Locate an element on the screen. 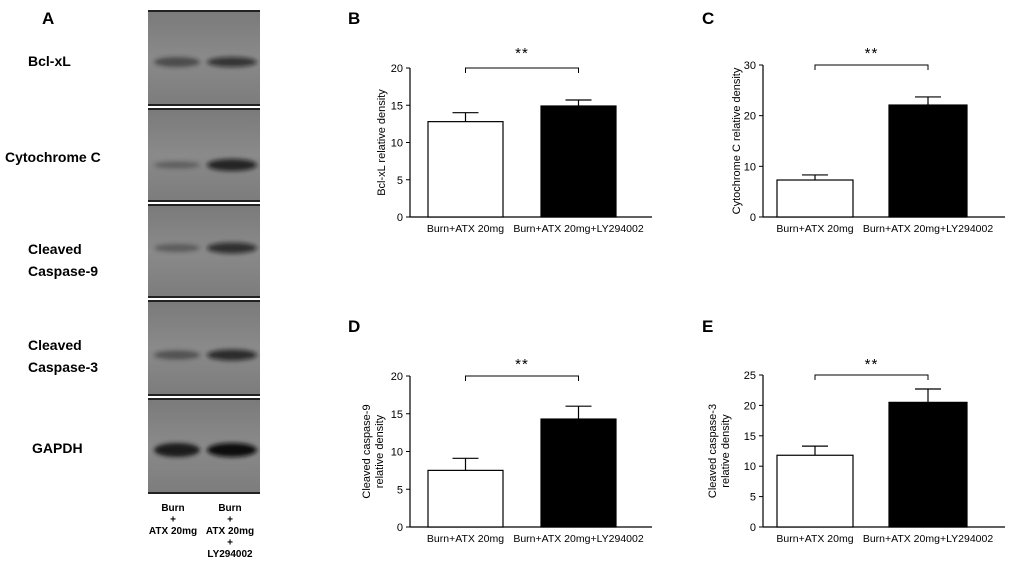  y-axis-label: Cleaved caspase-9 is located at coordinates (367, 451).